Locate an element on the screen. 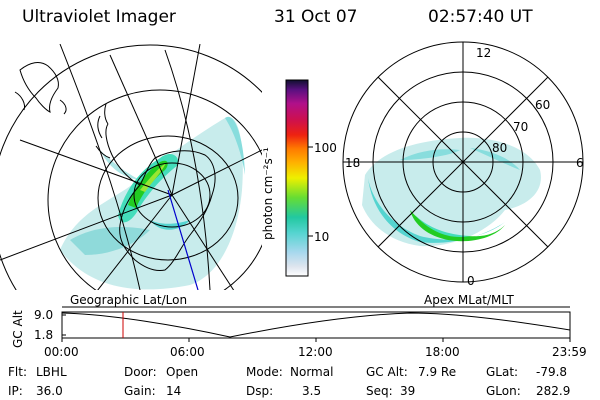 This screenshot has width=600, height=400. door-label: Door: is located at coordinates (140, 372).